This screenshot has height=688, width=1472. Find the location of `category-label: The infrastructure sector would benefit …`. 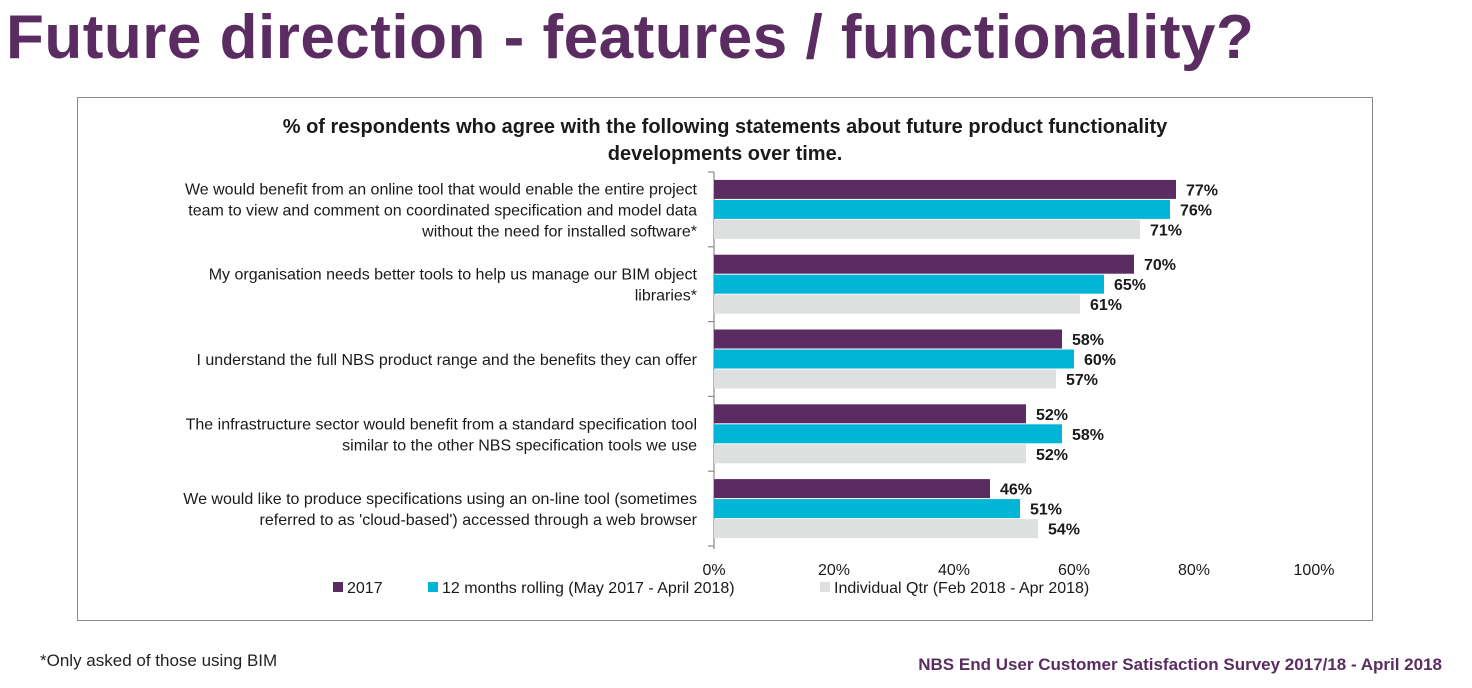

category-label: The infrastructure sector would benefit … is located at coordinates (441, 424).